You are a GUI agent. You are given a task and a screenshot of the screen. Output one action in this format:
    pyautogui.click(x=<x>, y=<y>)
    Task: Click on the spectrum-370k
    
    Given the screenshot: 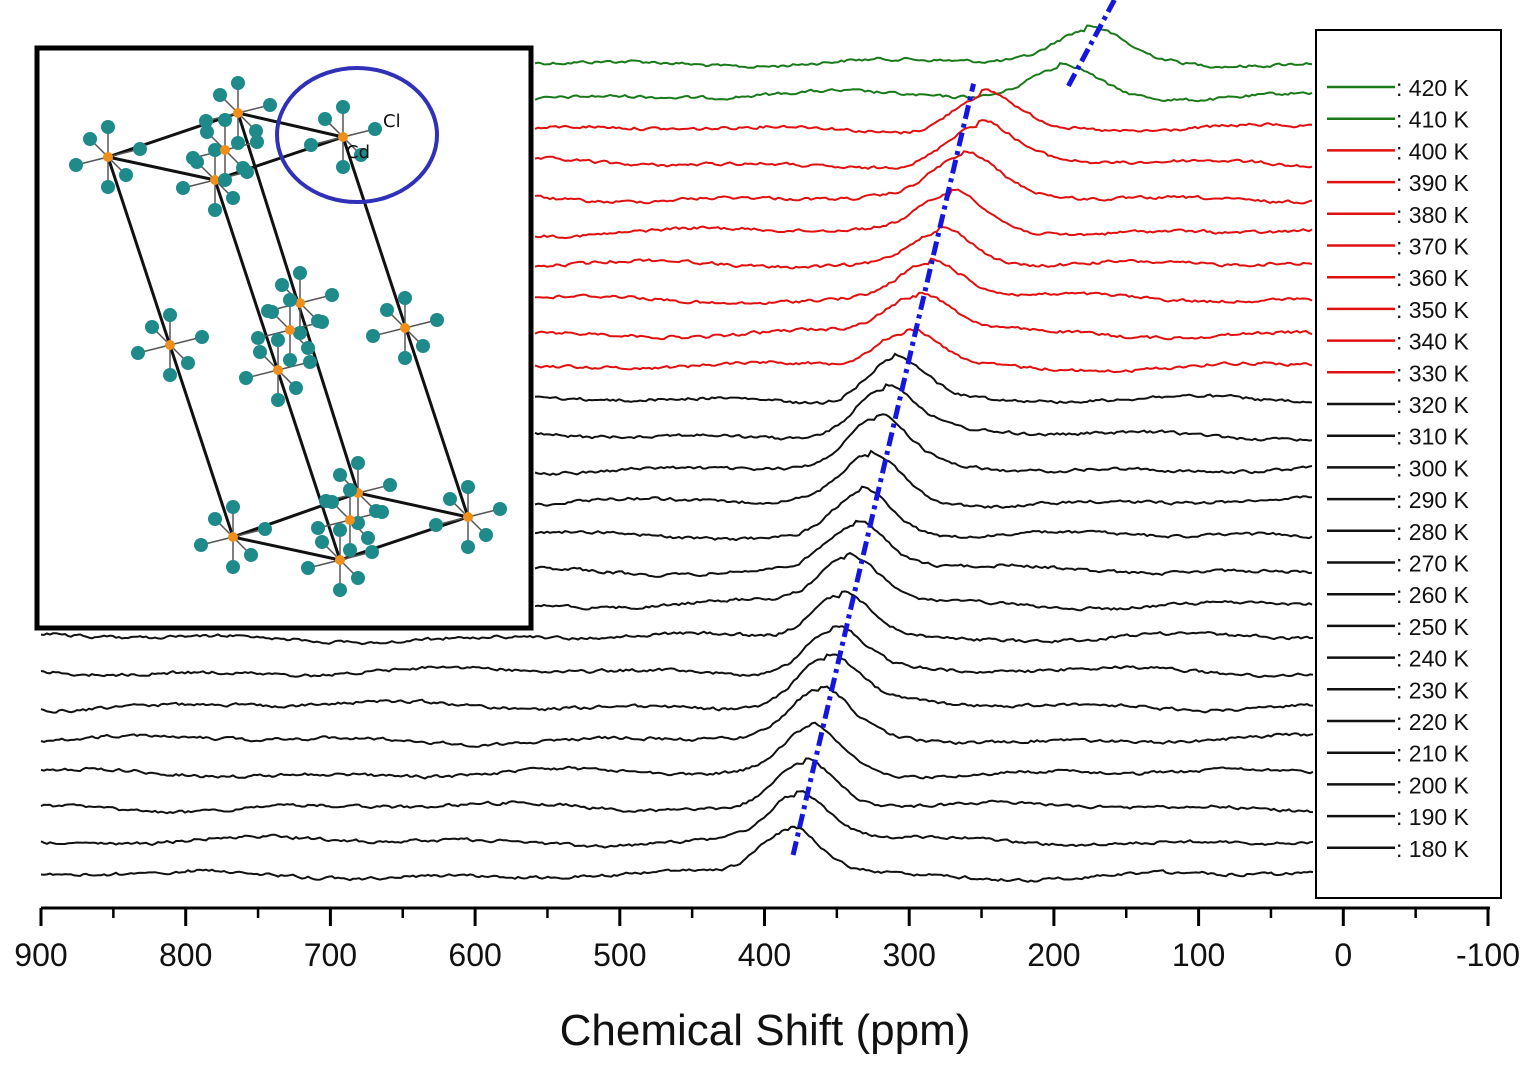 What is the action you would take?
    pyautogui.click(x=923, y=214)
    